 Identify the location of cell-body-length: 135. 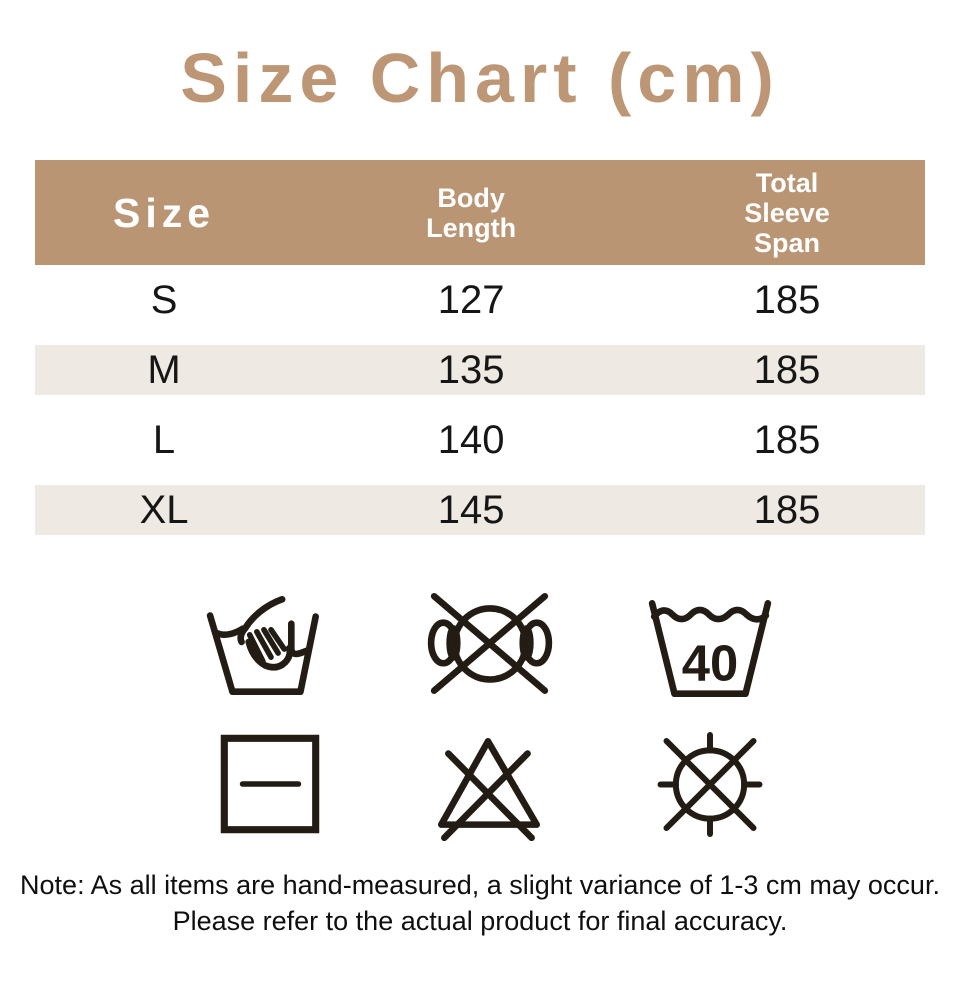
(471, 369).